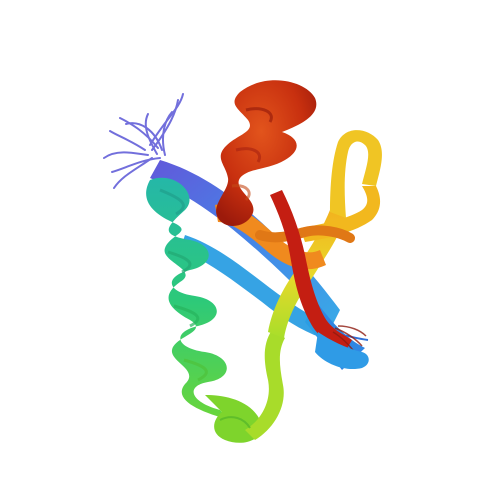 Image resolution: width=500 pixels, height=500 pixels. I want to click on alpha-helix-red, so click(266, 153).